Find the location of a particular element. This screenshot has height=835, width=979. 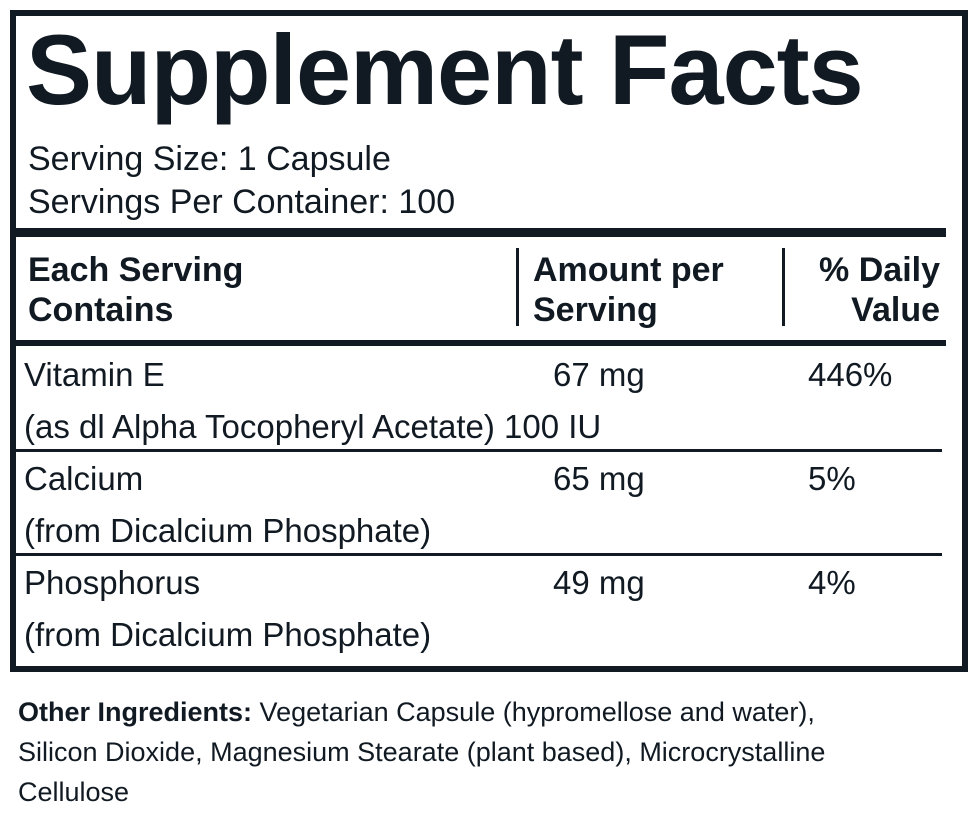

header-cell: Amount per Serving is located at coordinates (628, 290).